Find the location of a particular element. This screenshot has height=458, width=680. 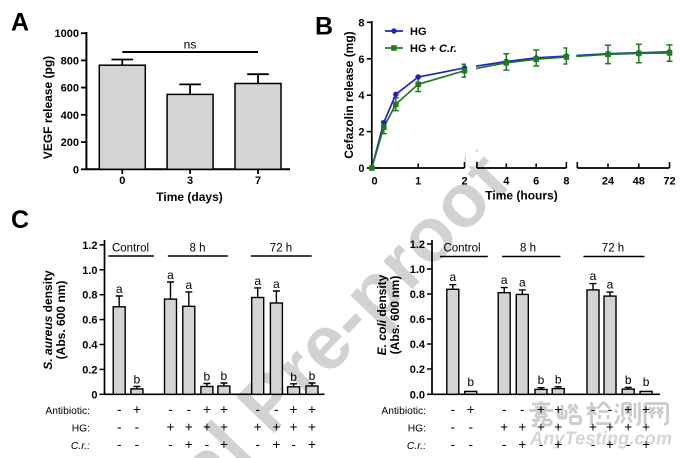

svg-text: 8 h is located at coordinates (198, 249).